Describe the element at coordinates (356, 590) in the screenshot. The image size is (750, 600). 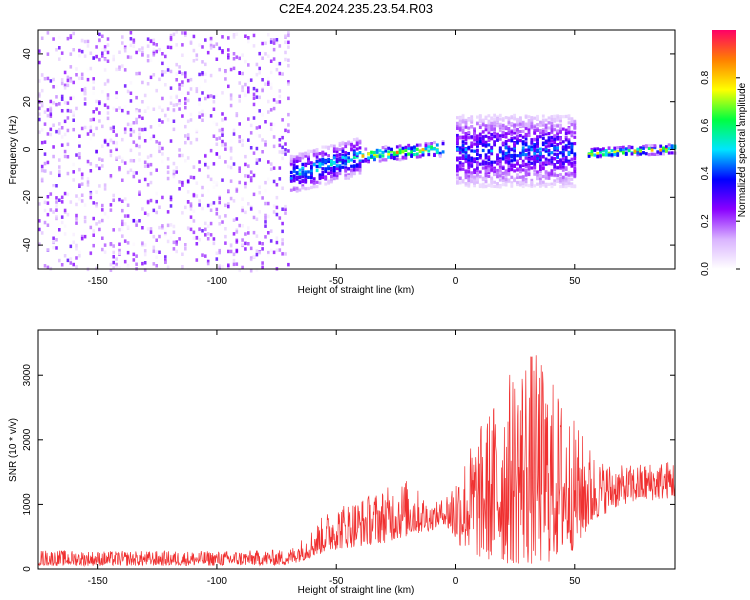
I see `snr-x-axis-label: Height of straight line (km)` at that location.